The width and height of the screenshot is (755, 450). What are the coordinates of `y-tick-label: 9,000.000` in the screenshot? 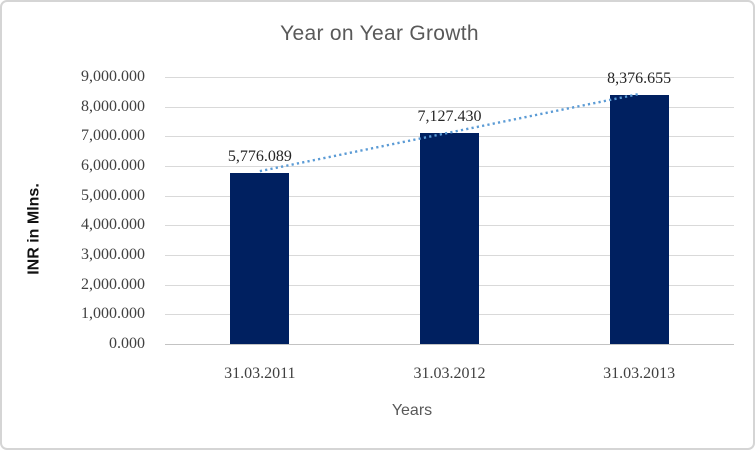 It's located at (113, 76).